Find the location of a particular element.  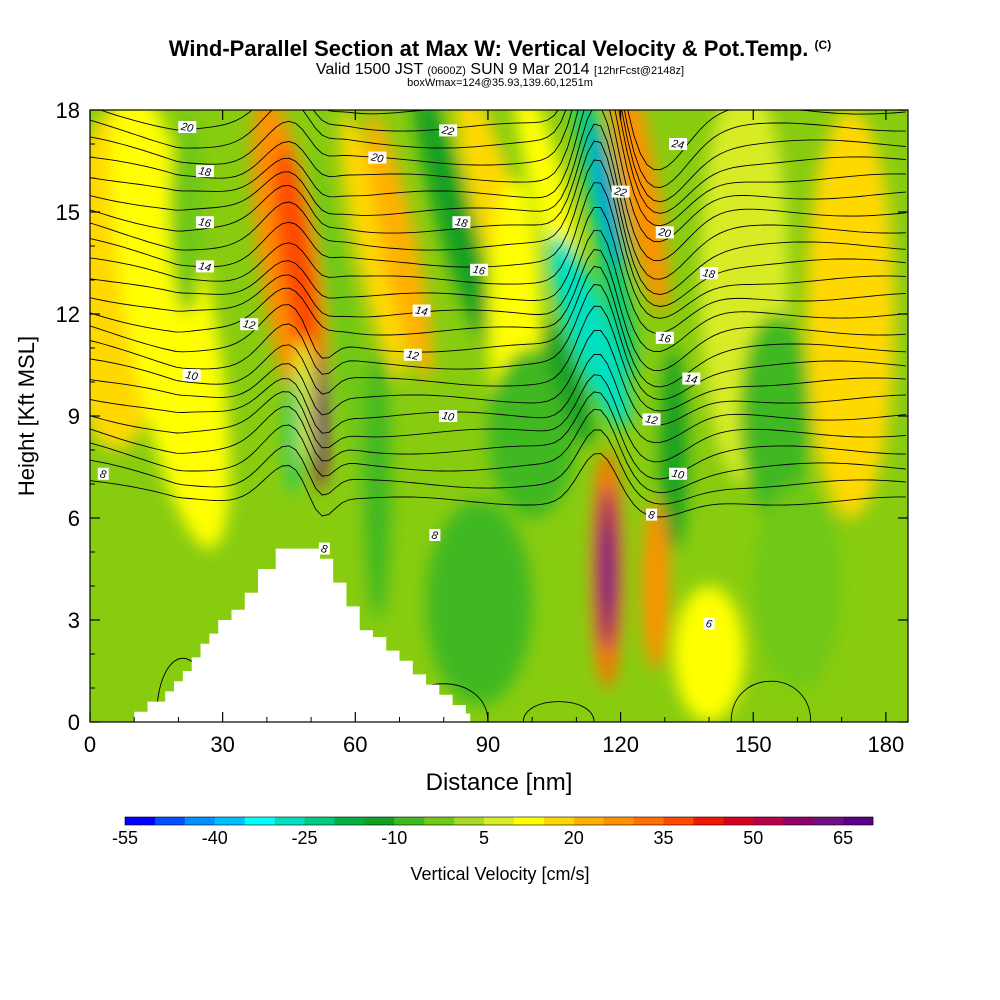

contour-label: 14 is located at coordinates (421, 311).